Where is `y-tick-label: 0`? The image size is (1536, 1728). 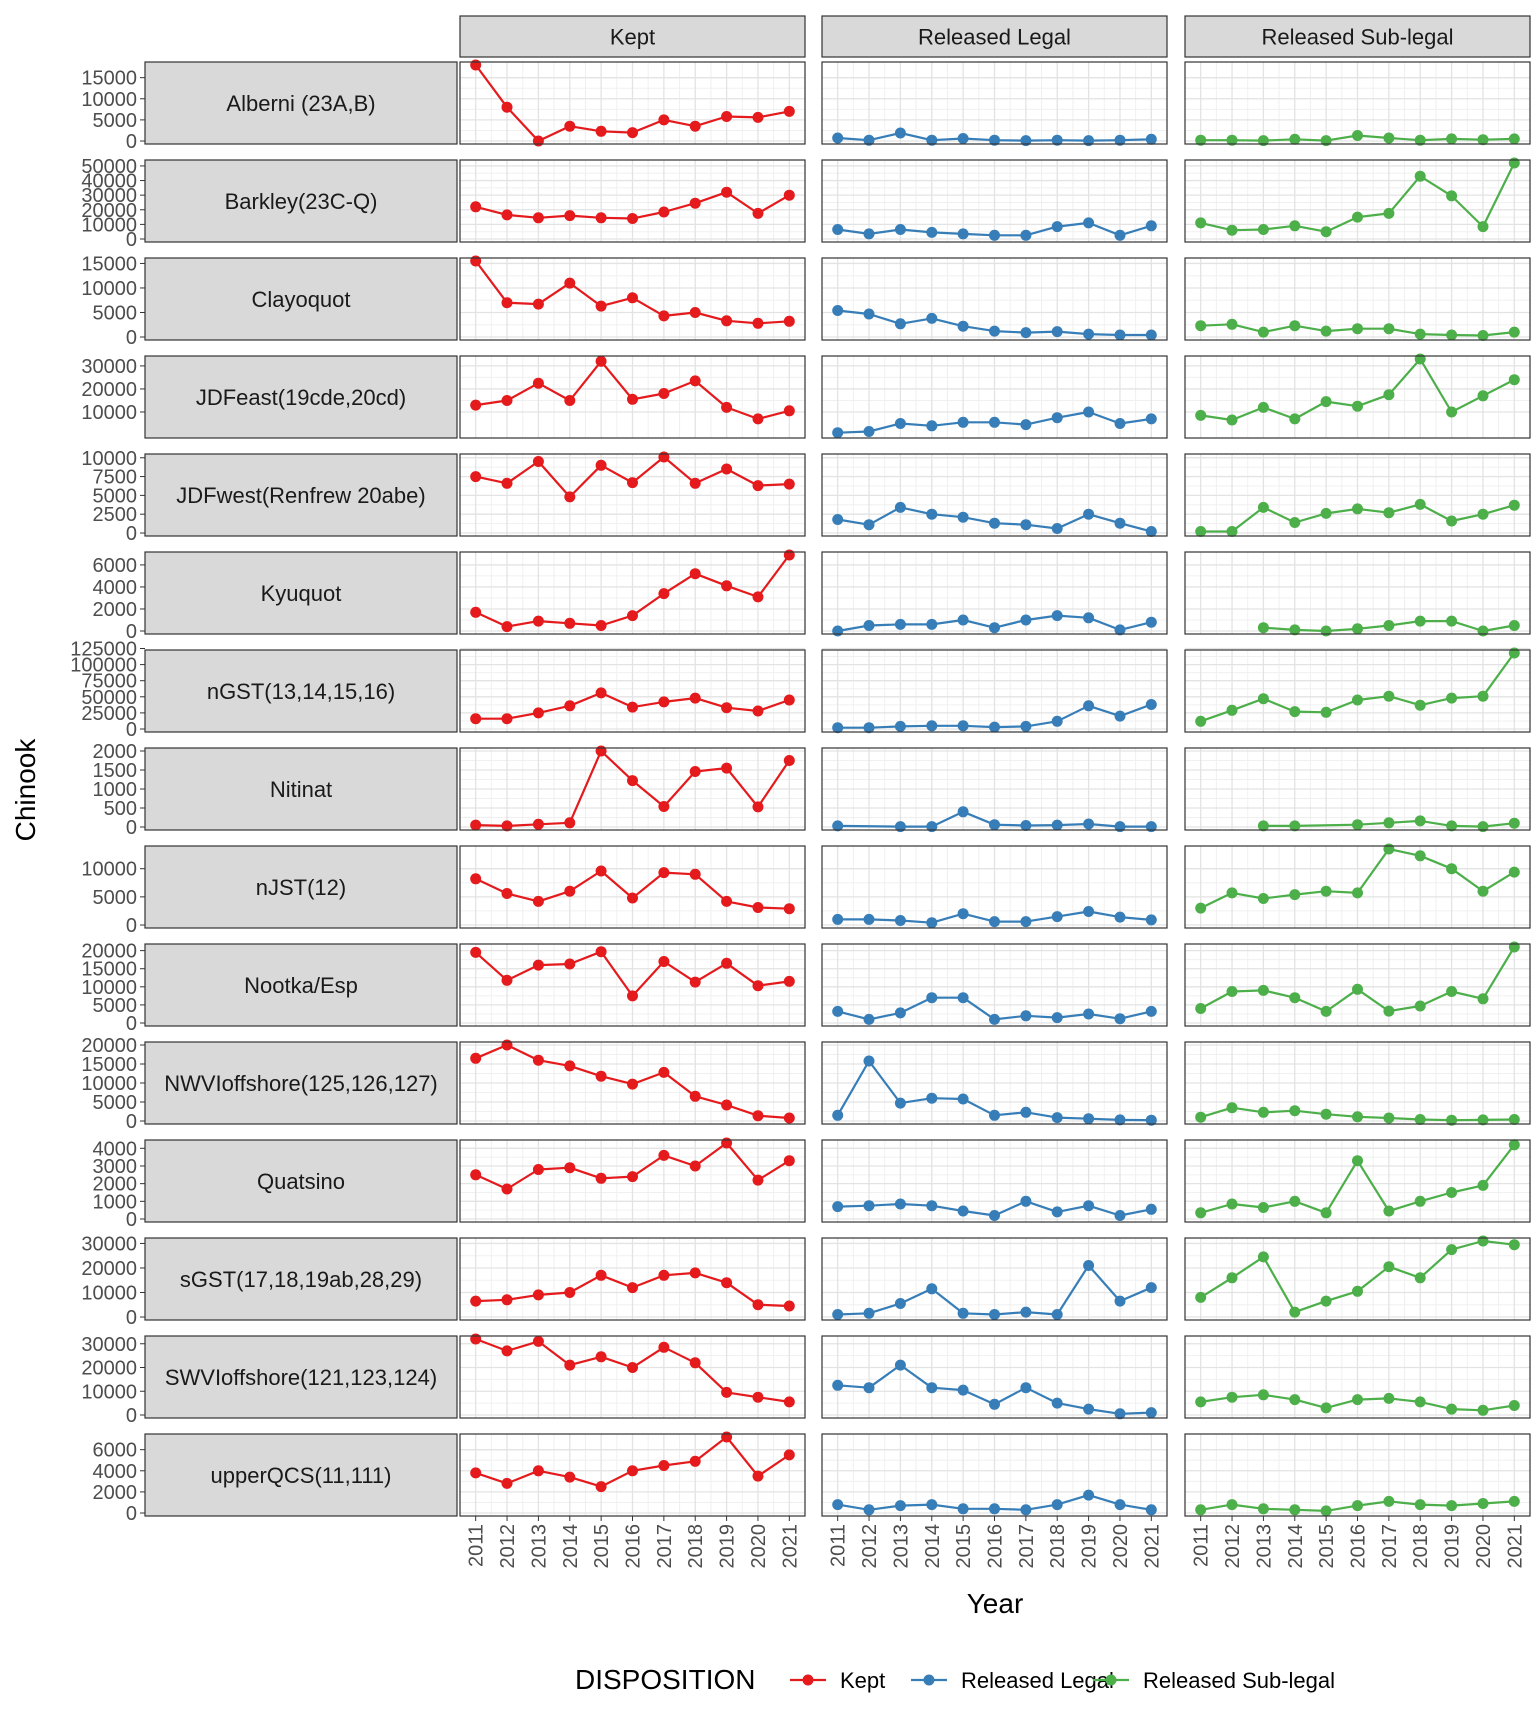 y-tick-label: 0 is located at coordinates (131, 142).